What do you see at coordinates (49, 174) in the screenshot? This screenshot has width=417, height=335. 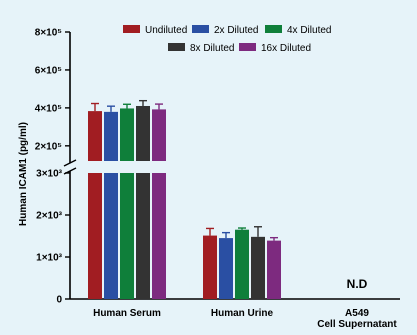 I see `y-tick-label: 3×10³` at bounding box center [49, 174].